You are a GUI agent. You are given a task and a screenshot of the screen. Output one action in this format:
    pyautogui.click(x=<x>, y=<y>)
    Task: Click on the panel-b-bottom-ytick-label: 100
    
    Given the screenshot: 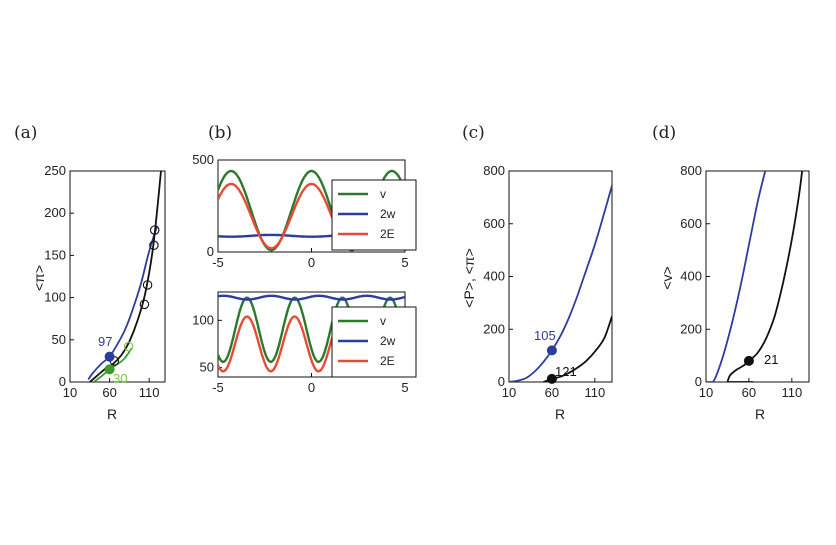 What is the action you would take?
    pyautogui.click(x=203, y=319)
    